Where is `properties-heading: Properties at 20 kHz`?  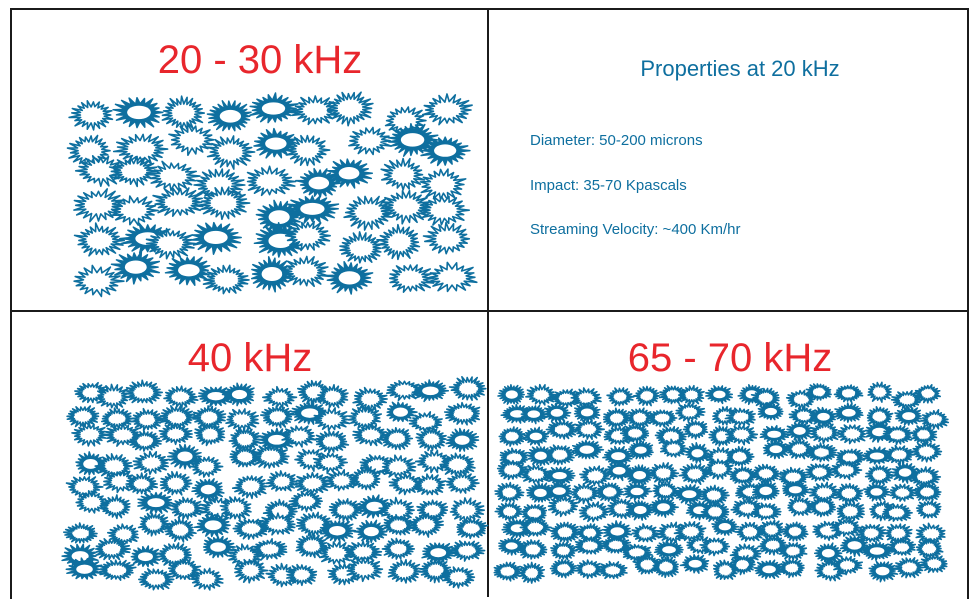 properties-heading: Properties at 20 kHz is located at coordinates (740, 68).